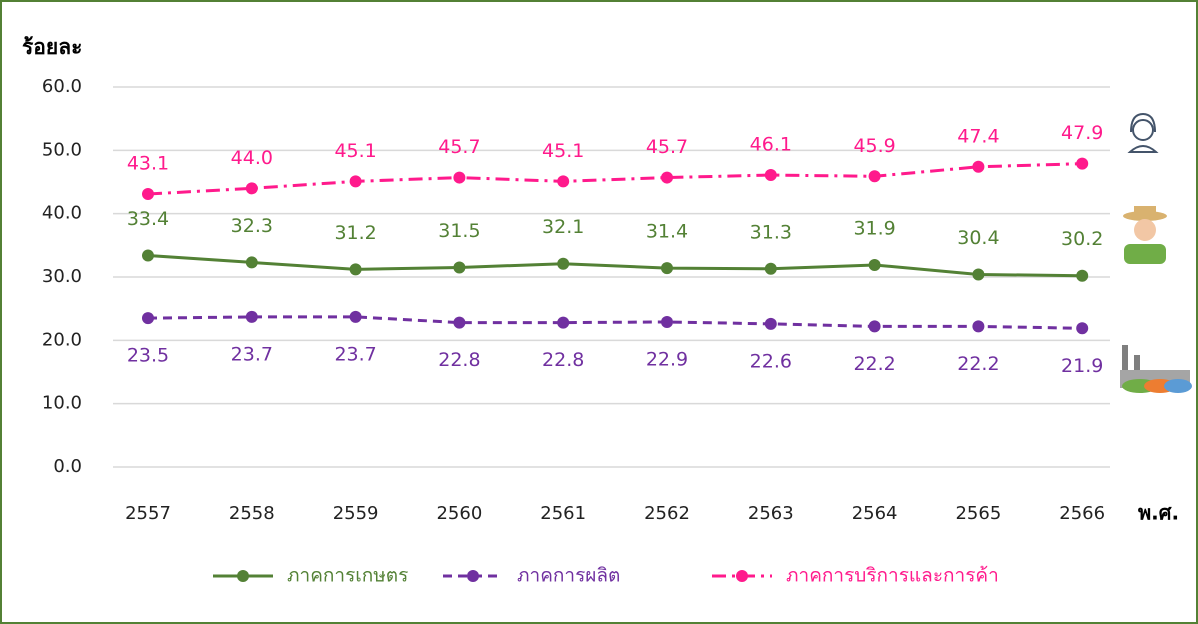 This screenshot has width=1198, height=624. What do you see at coordinates (667, 359) in the screenshot?
I see `data-label: 22.9` at bounding box center [667, 359].